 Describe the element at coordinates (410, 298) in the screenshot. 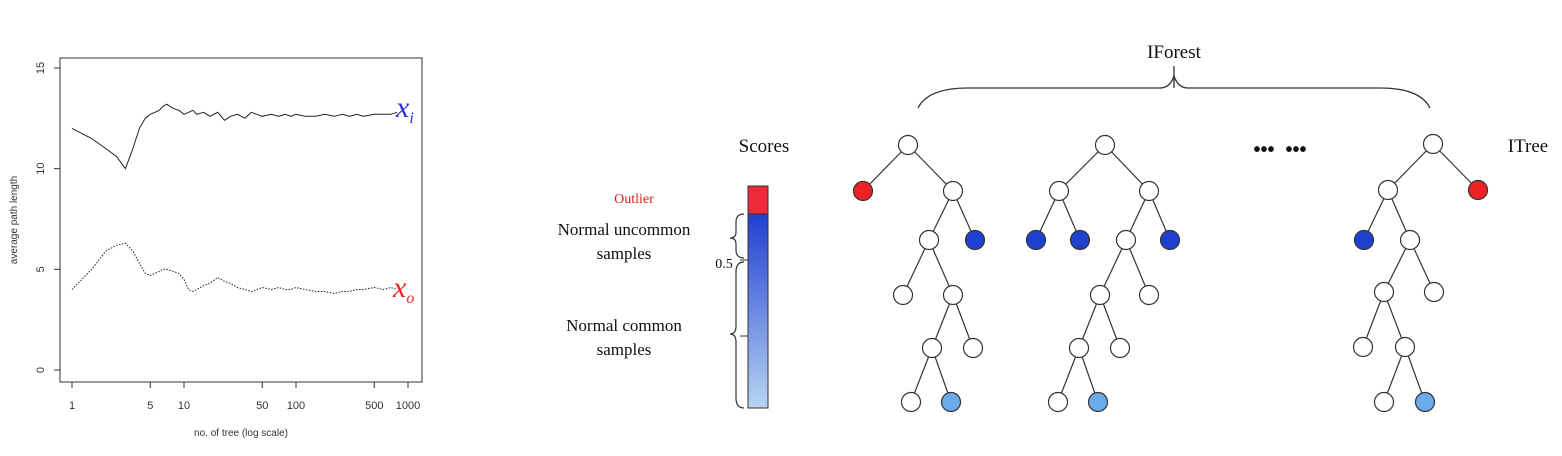

I see `series-label-xo-sub: o` at that location.